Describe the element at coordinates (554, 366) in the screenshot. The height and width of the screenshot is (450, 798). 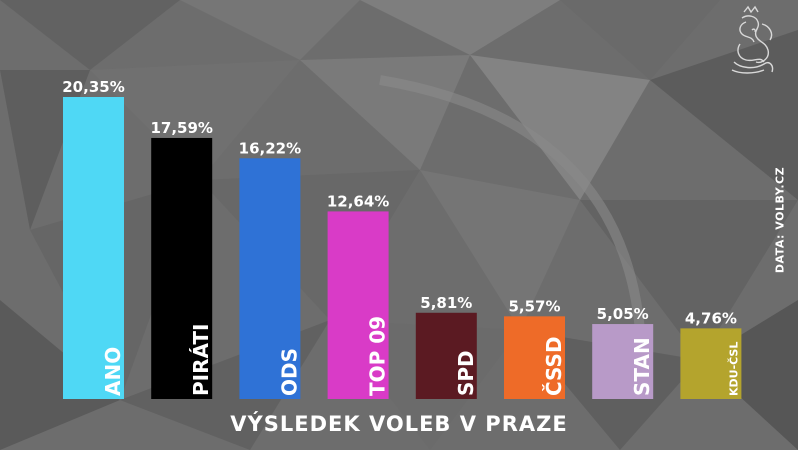
I see `category-label-cssd: ČSSD` at that location.